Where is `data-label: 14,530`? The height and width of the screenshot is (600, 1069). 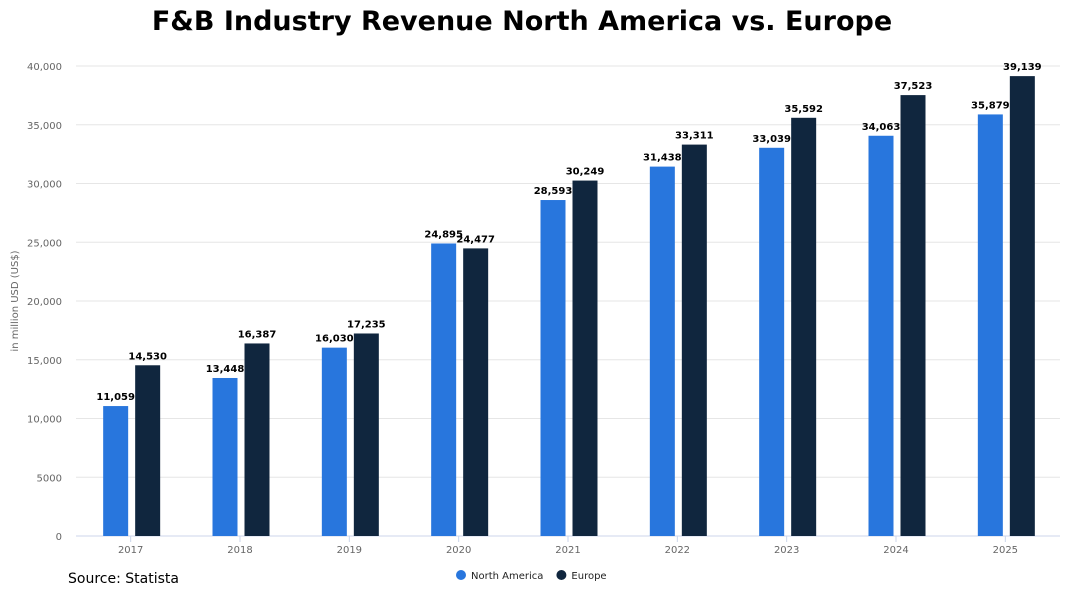
data-label: 14,530 is located at coordinates (147, 356).